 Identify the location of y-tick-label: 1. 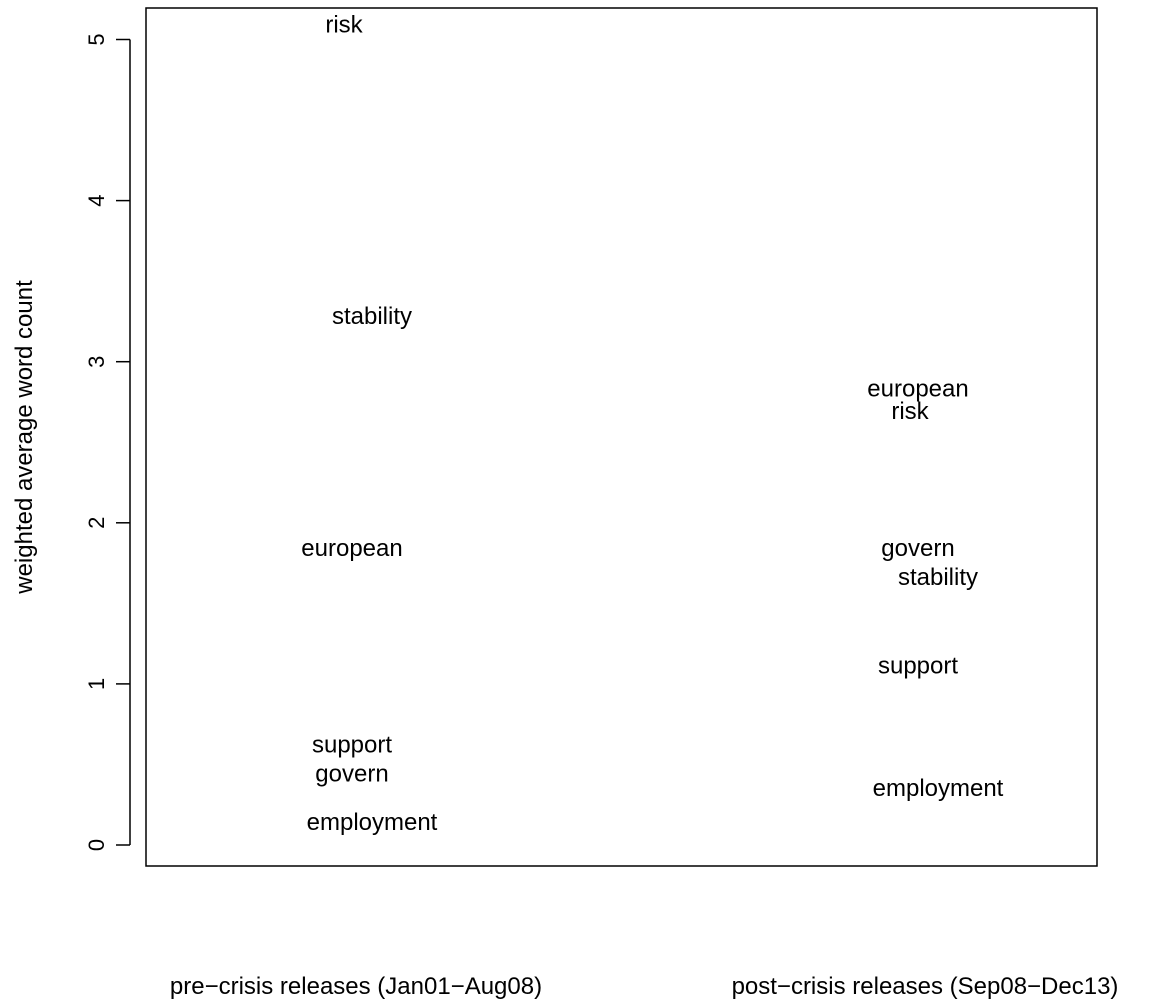
(96, 684).